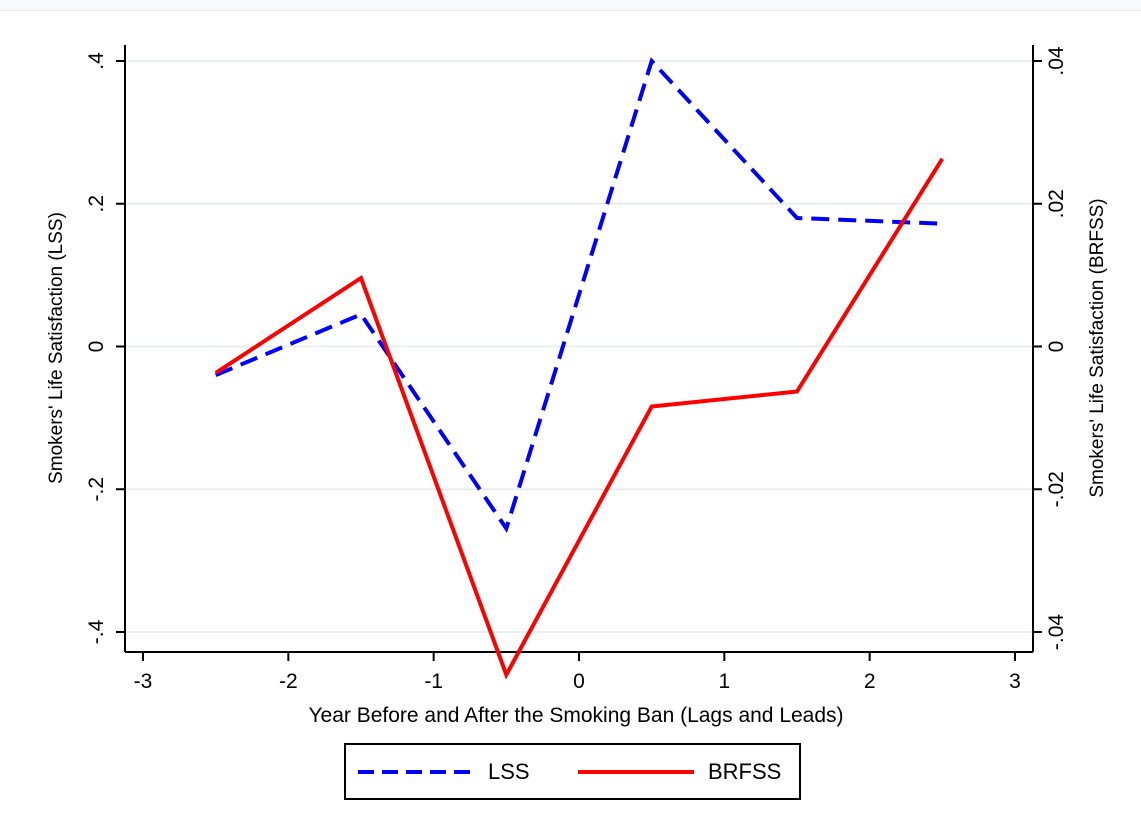  I want to click on x-tick-label-3: 0, so click(579, 681).